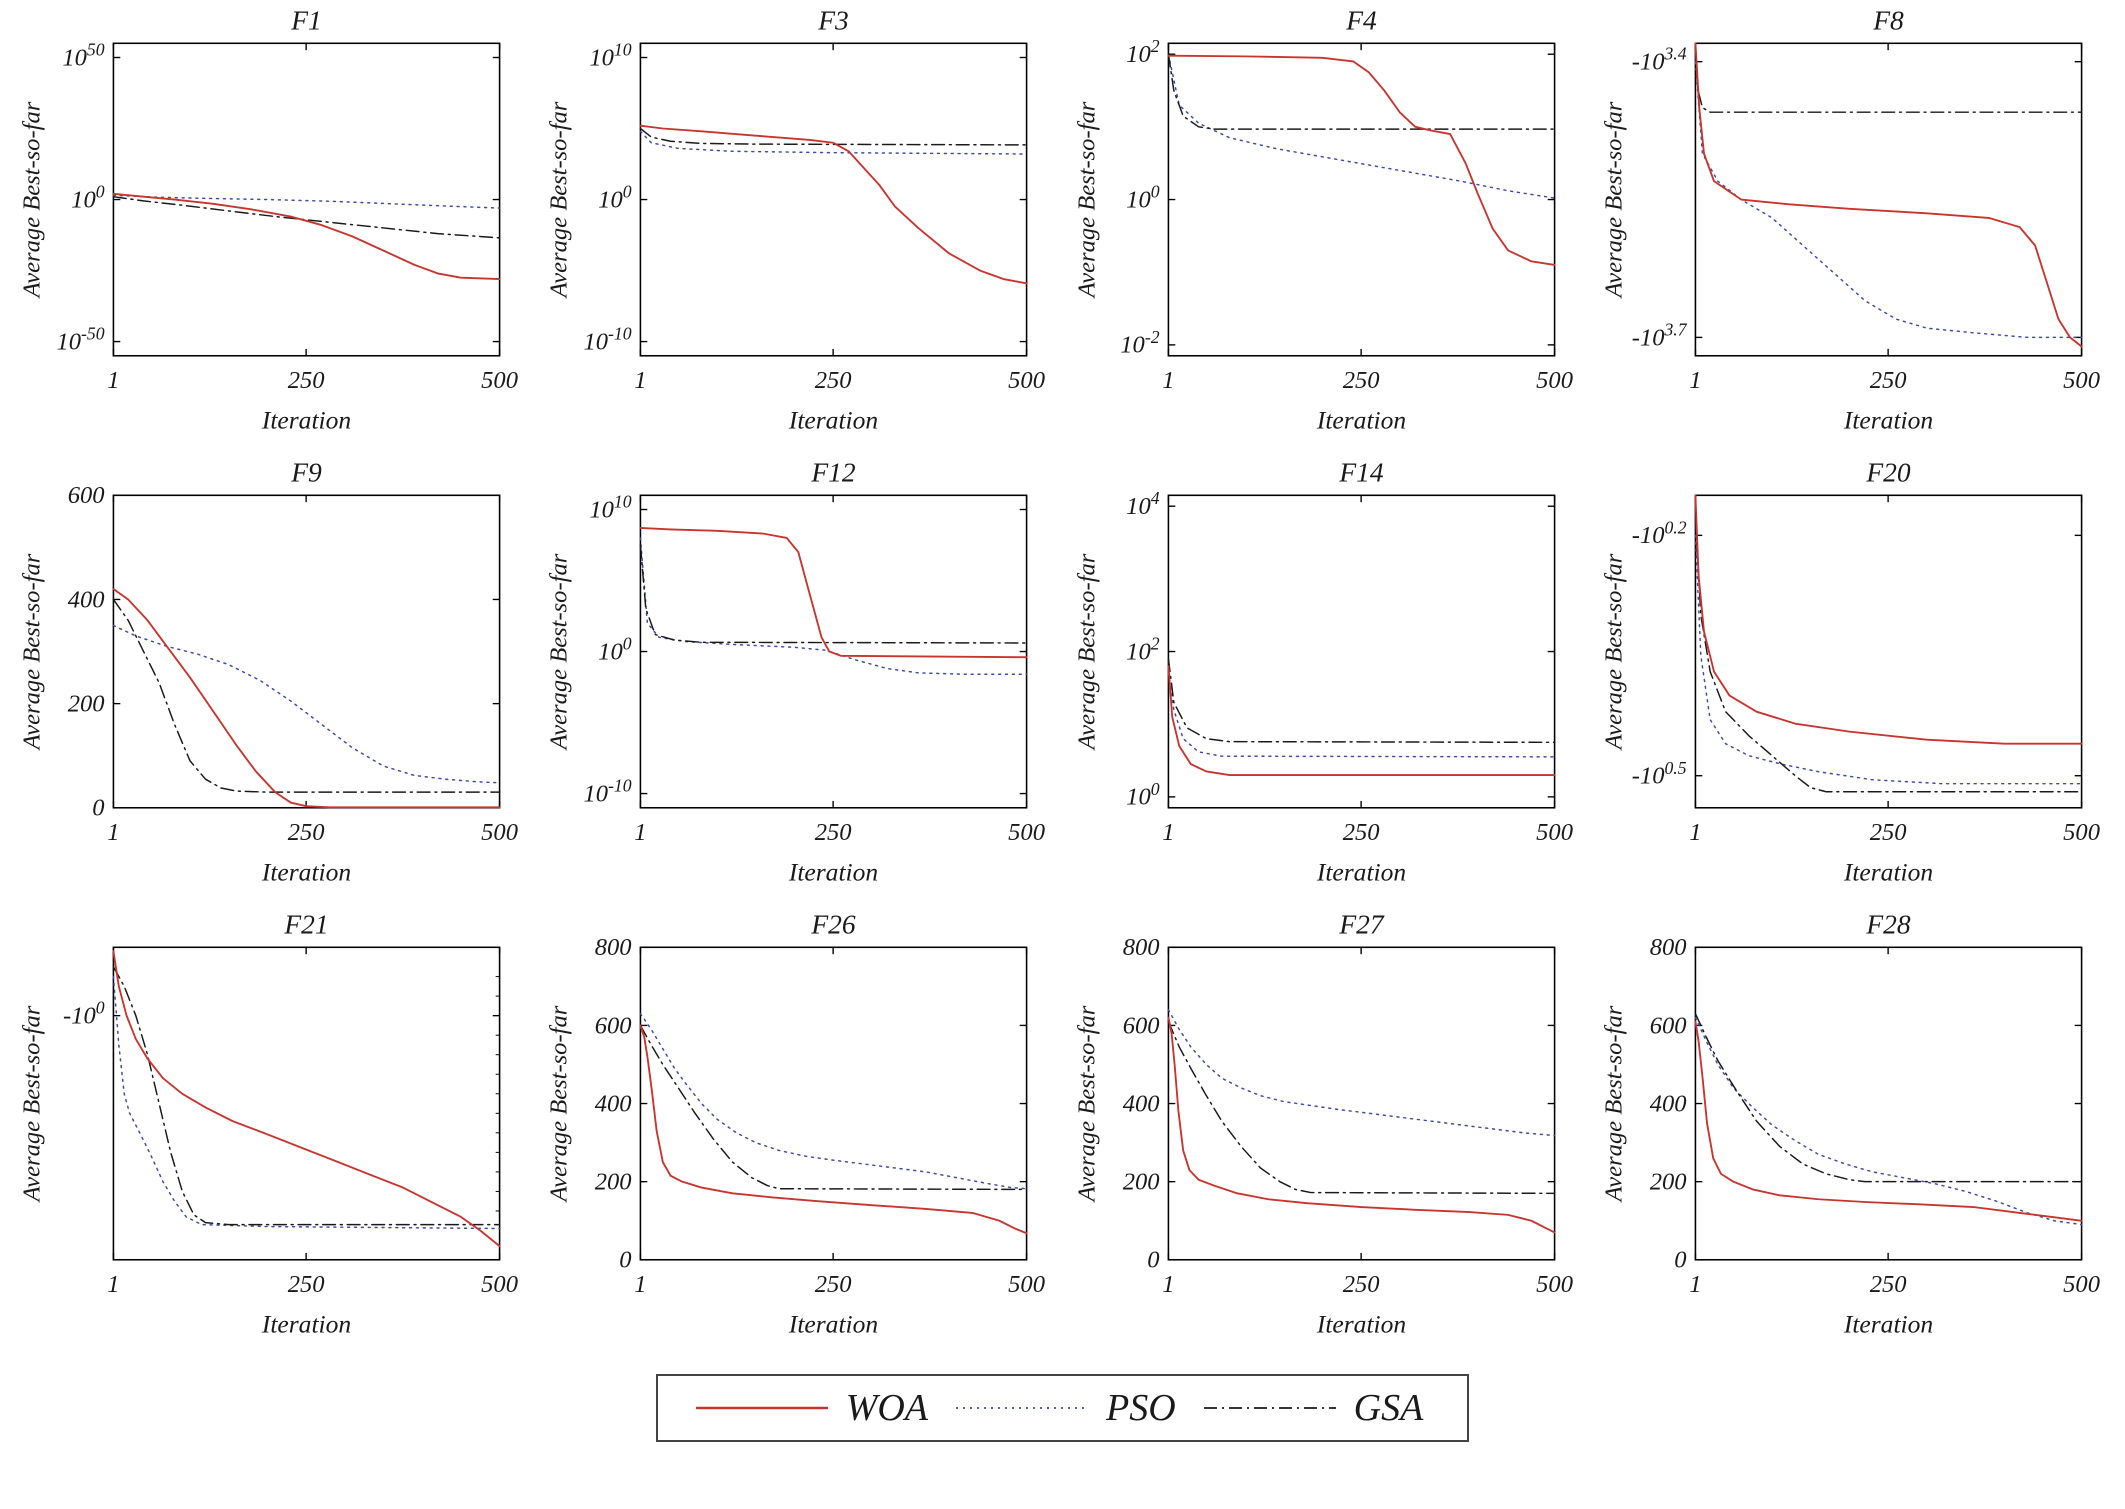  What do you see at coordinates (306, 236) in the screenshot?
I see `series-woa-F1` at bounding box center [306, 236].